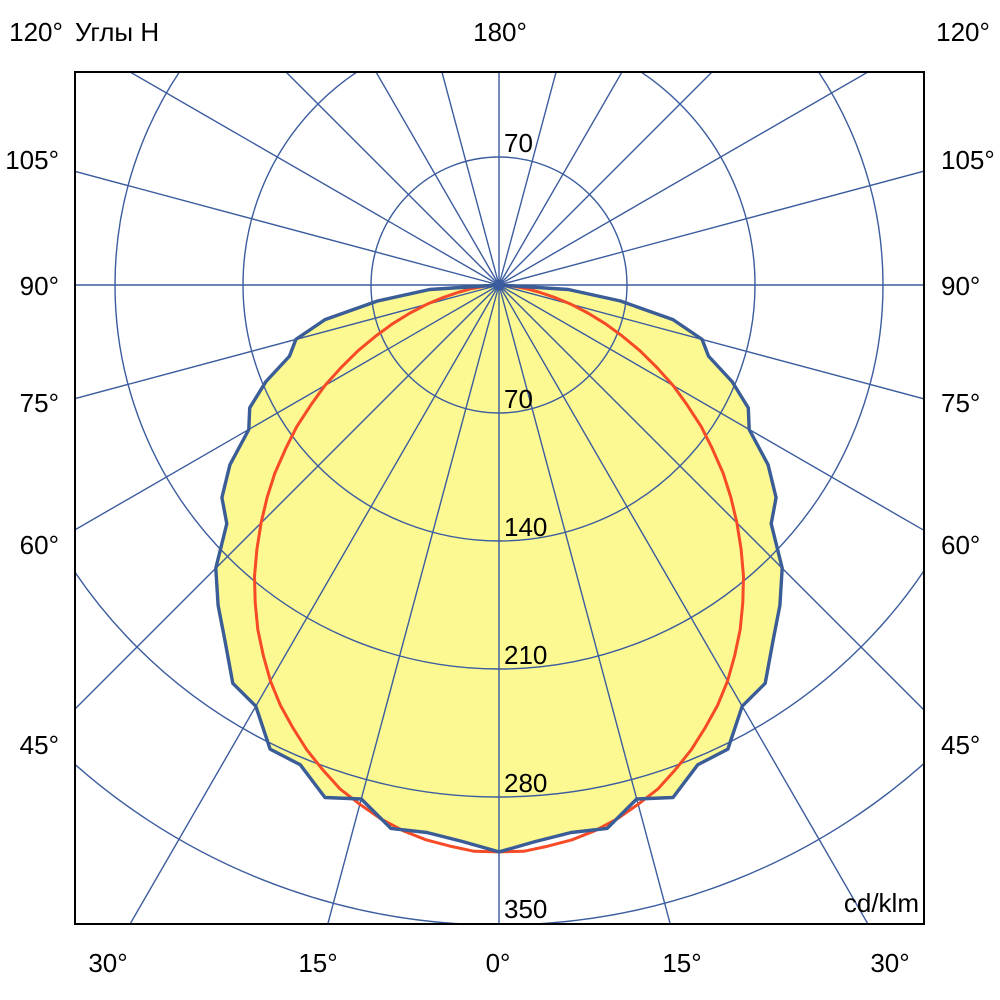 This screenshot has width=1000, height=1000. I want to click on angle-label-left-75: 75°, so click(39, 403).